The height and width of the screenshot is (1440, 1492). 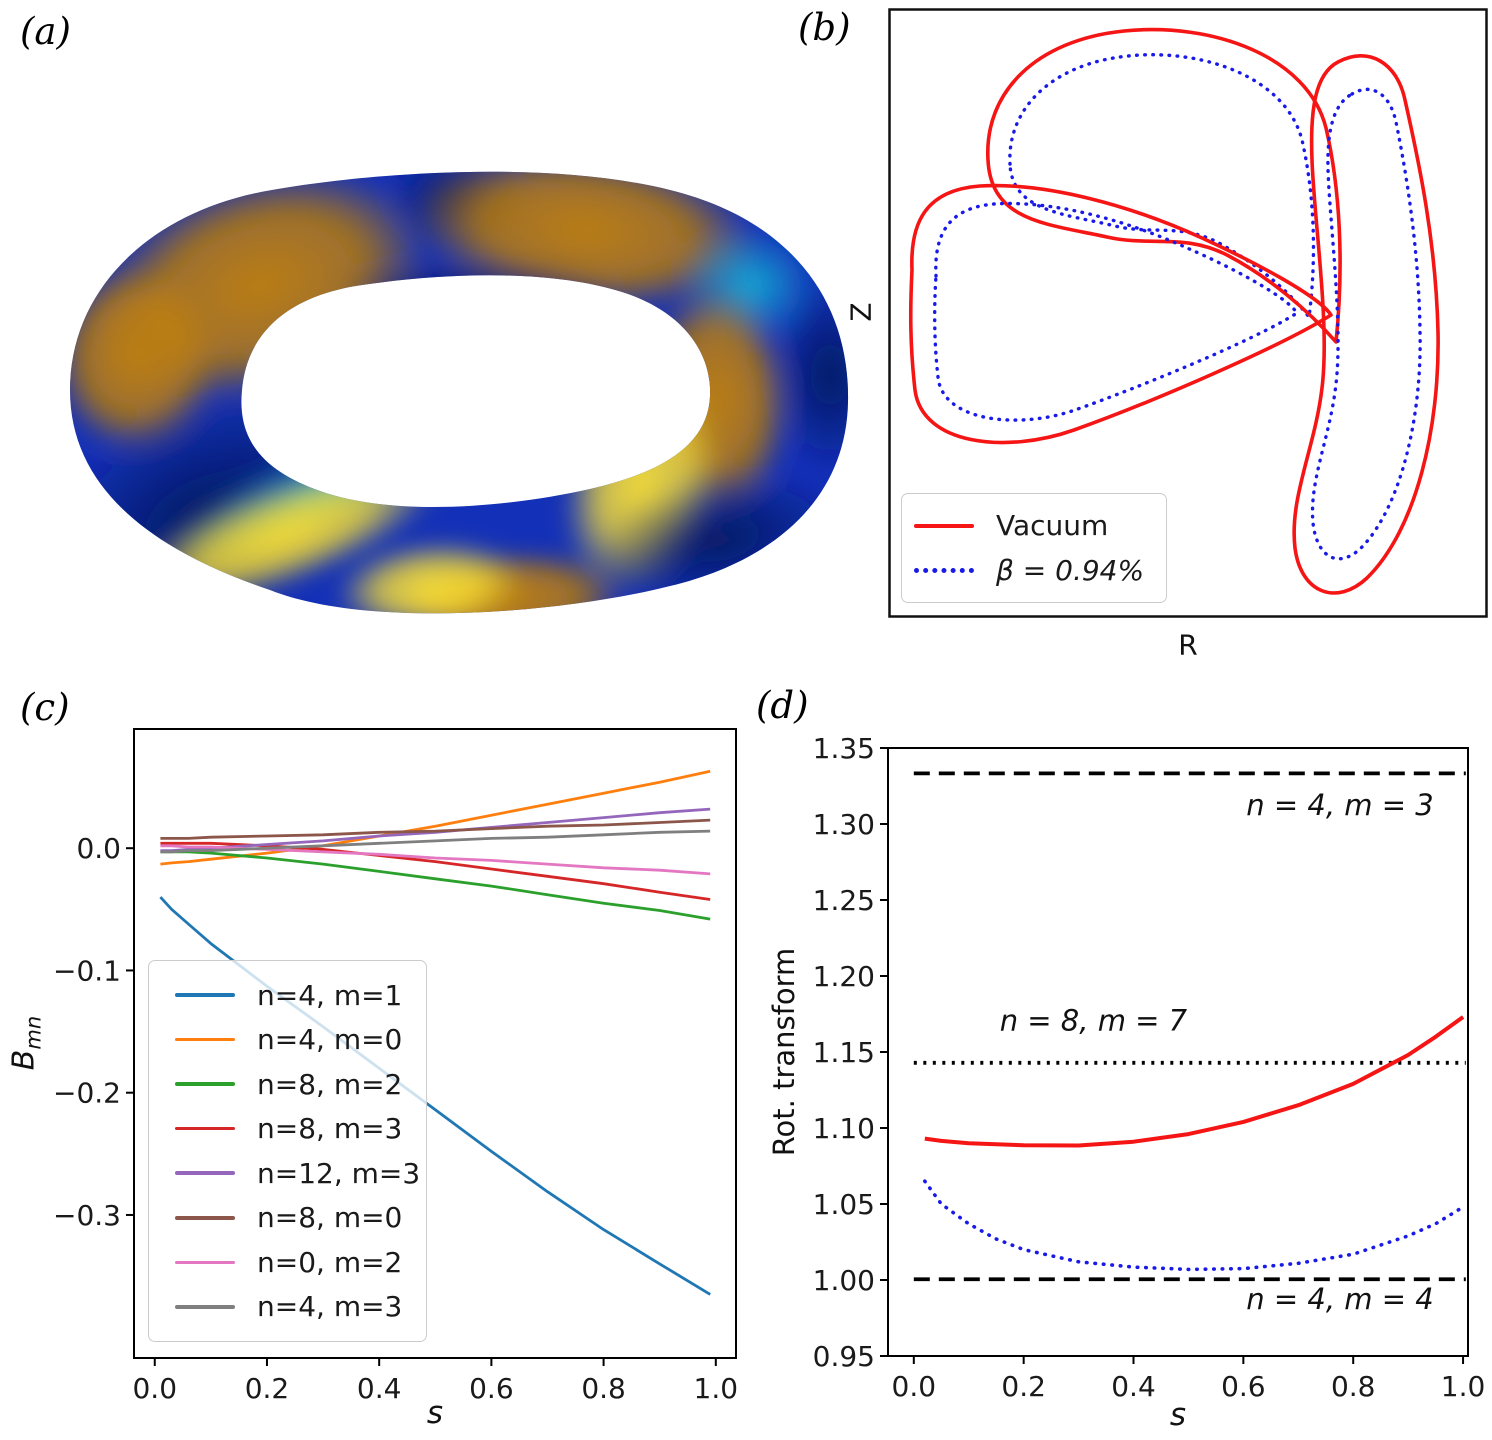 I want to click on annotation: n = 4, m = 4, so click(x=1339, y=1299).